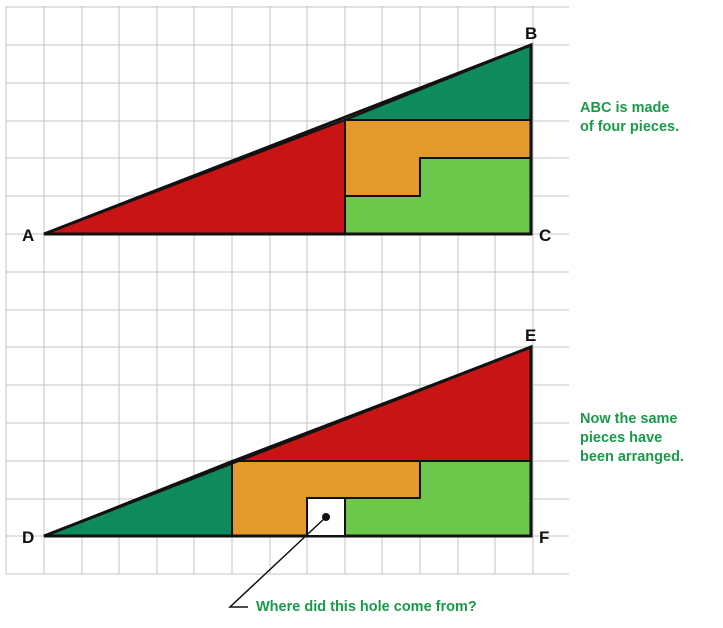 The height and width of the screenshot is (628, 723). I want to click on callout-pointer-line, so click(277, 562).